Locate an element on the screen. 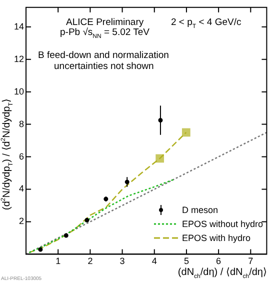  x-axis-title: (dN$_{ch}$/dη) / ⟨dN$_{ch}$/dη⟩ is located at coordinates (222, 273).